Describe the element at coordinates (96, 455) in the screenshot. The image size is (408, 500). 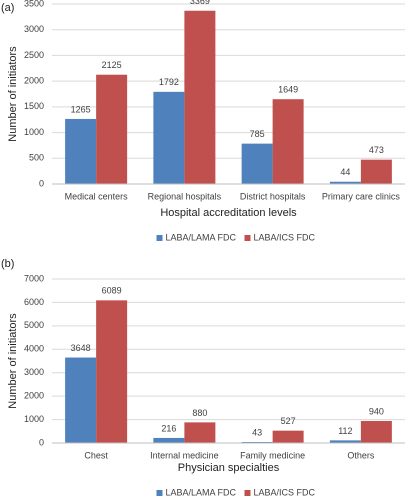
I see `x-tick-label: Chest` at that location.